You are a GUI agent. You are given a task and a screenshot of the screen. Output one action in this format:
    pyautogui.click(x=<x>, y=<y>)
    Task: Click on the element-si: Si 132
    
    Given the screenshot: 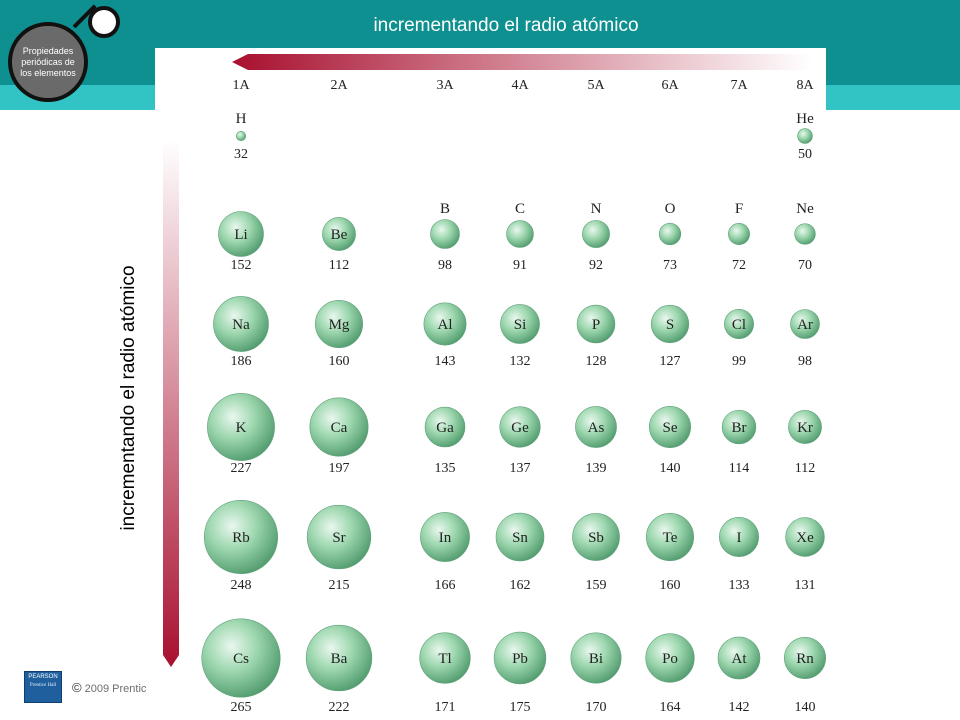 What is the action you would take?
    pyautogui.click(x=520, y=336)
    